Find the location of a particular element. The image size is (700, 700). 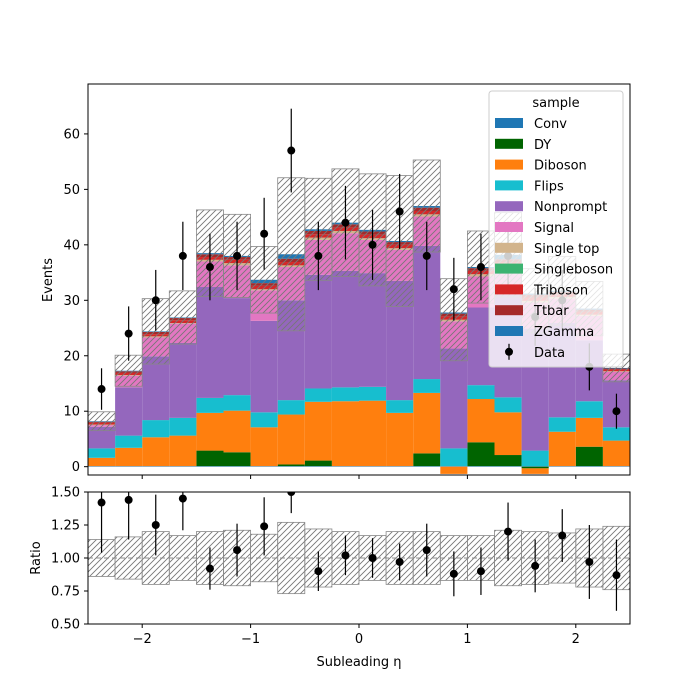

ratio-y-axis: 0.50 0.75 1.00 1.25 1.50 is located at coordinates (69, 559).